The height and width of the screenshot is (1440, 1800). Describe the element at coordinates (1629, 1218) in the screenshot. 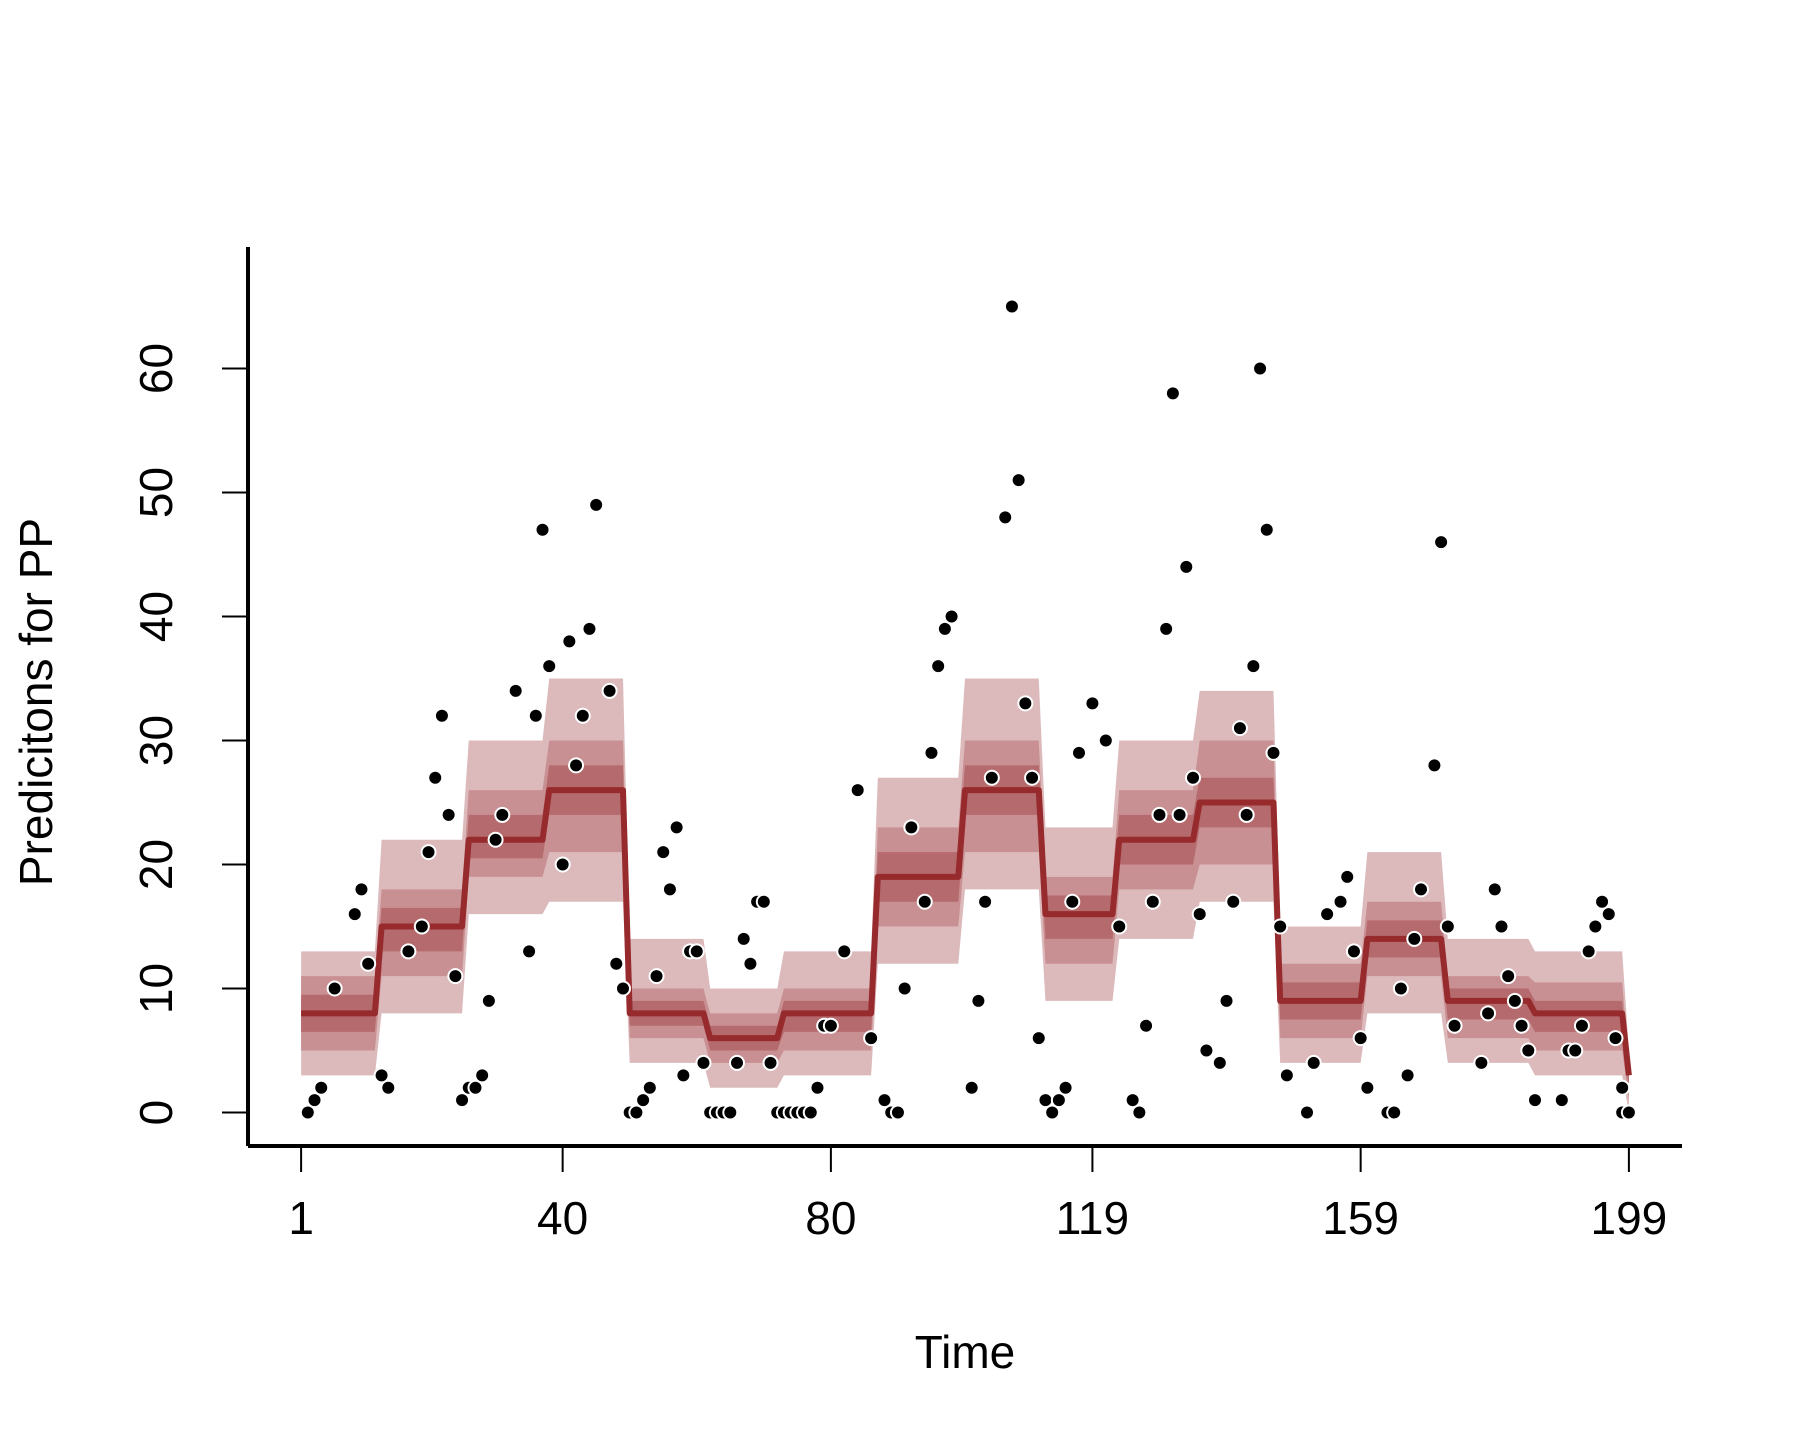

I see `x-tick-label: 199` at that location.